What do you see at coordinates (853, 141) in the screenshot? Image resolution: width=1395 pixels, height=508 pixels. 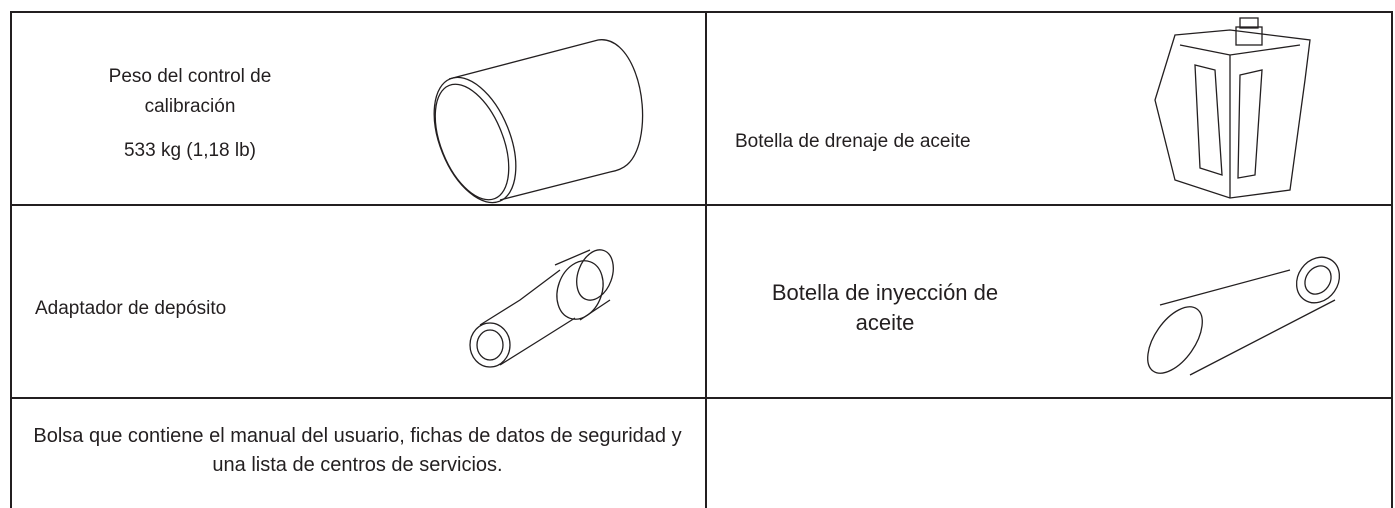 I see `cell-text: Botella de drenaje de aceite` at bounding box center [853, 141].